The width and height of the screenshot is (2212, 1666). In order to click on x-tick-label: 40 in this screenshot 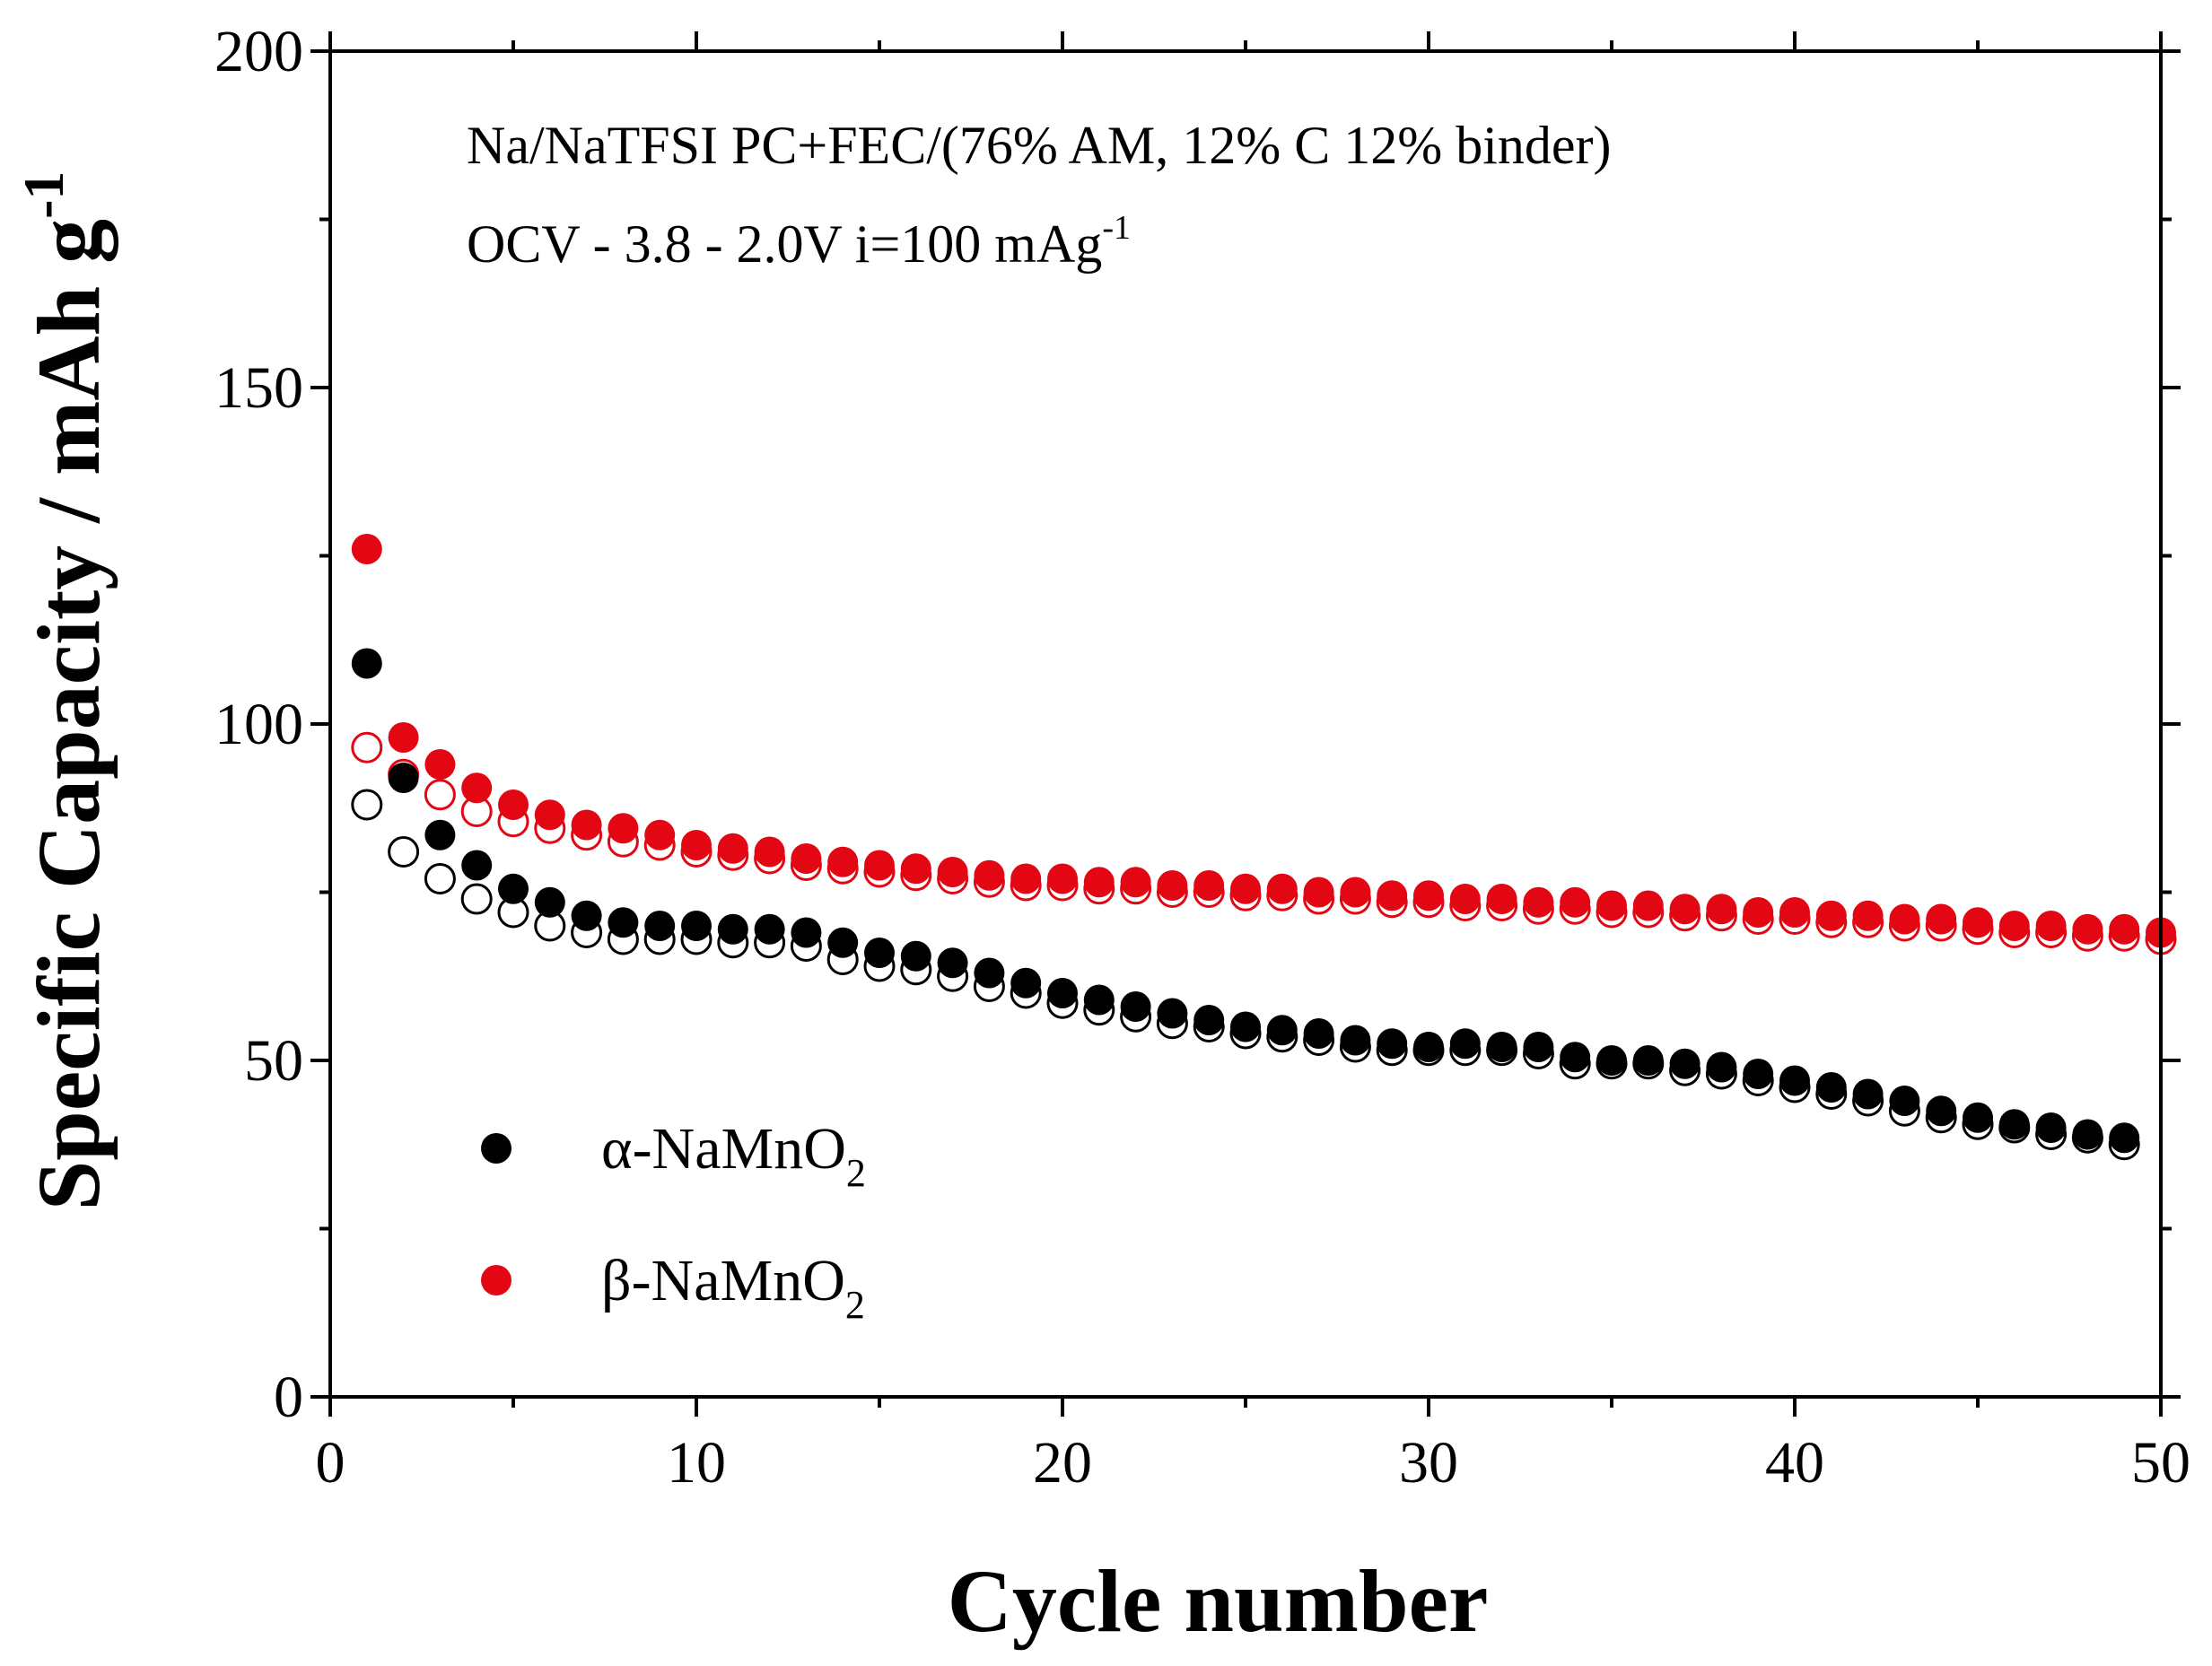, I will do `click(1794, 1463)`.